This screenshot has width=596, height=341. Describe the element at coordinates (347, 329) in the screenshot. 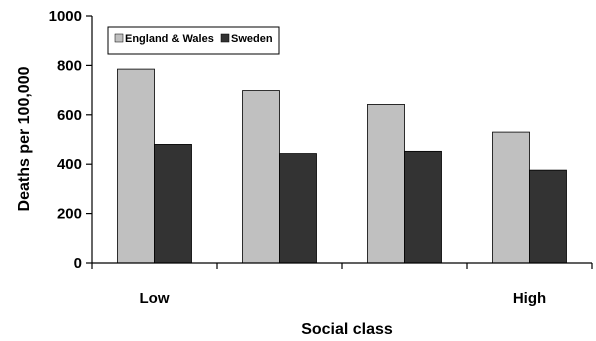

I see `x-axis-title: Social class` at that location.